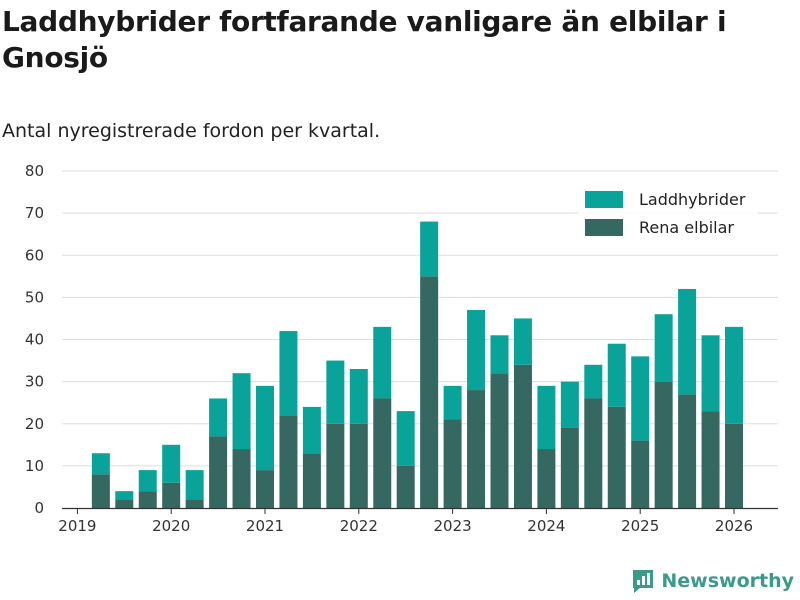  I want to click on legend-label: Rena elbilar, so click(686, 227).